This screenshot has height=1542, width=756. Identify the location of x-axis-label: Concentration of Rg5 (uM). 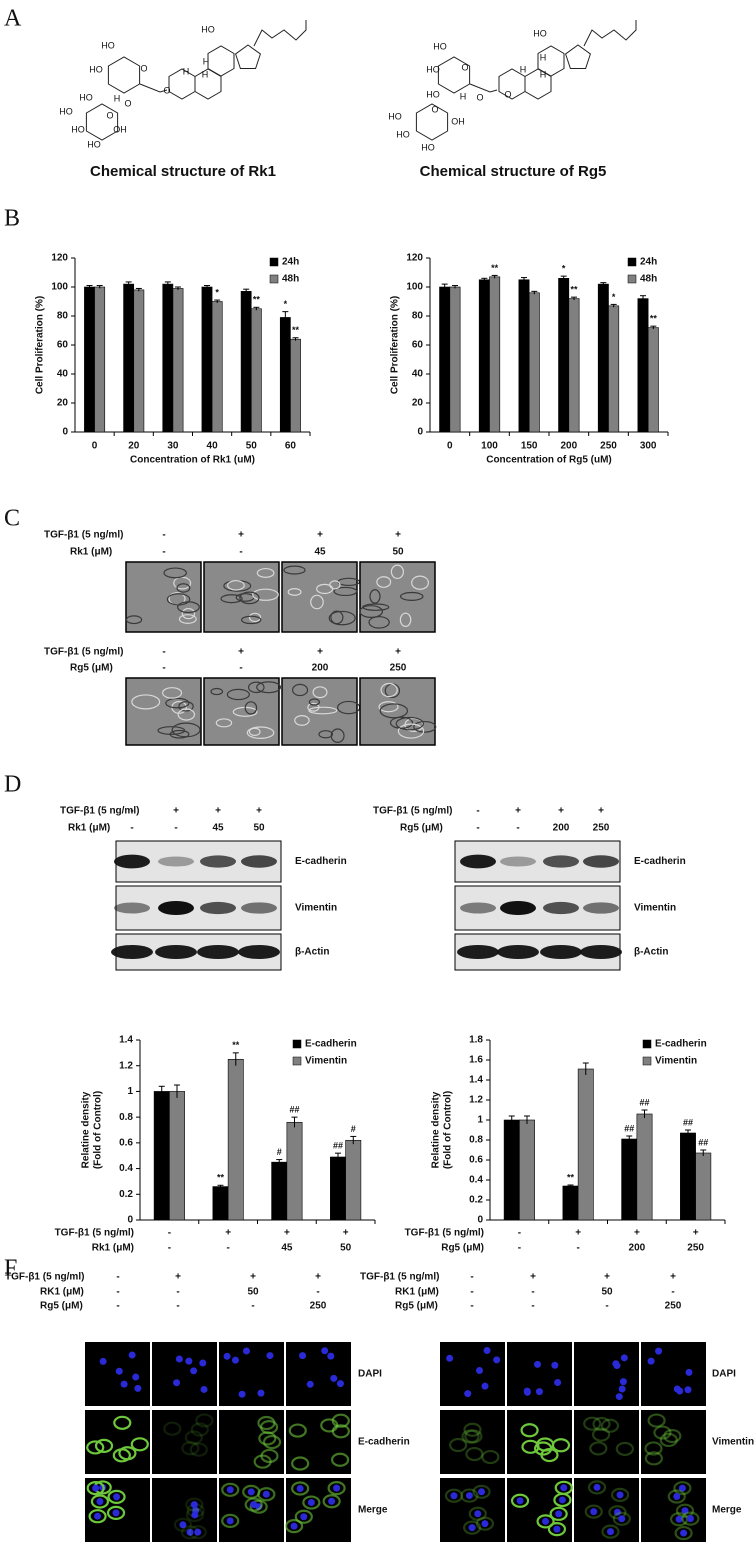
(549, 460).